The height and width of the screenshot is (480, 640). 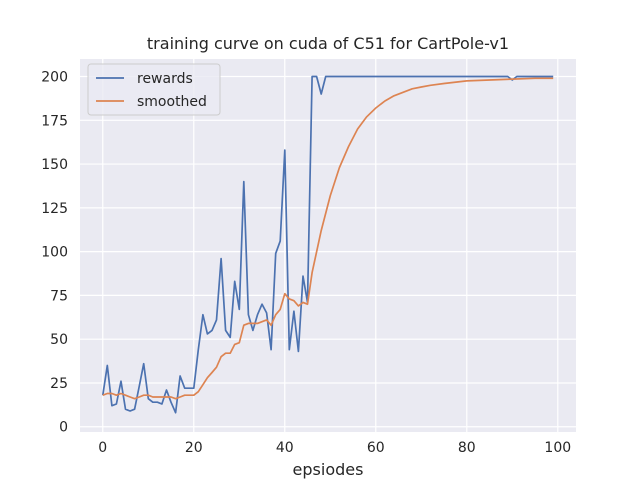 What do you see at coordinates (376, 448) in the screenshot?
I see `x-tick-label: 60` at bounding box center [376, 448].